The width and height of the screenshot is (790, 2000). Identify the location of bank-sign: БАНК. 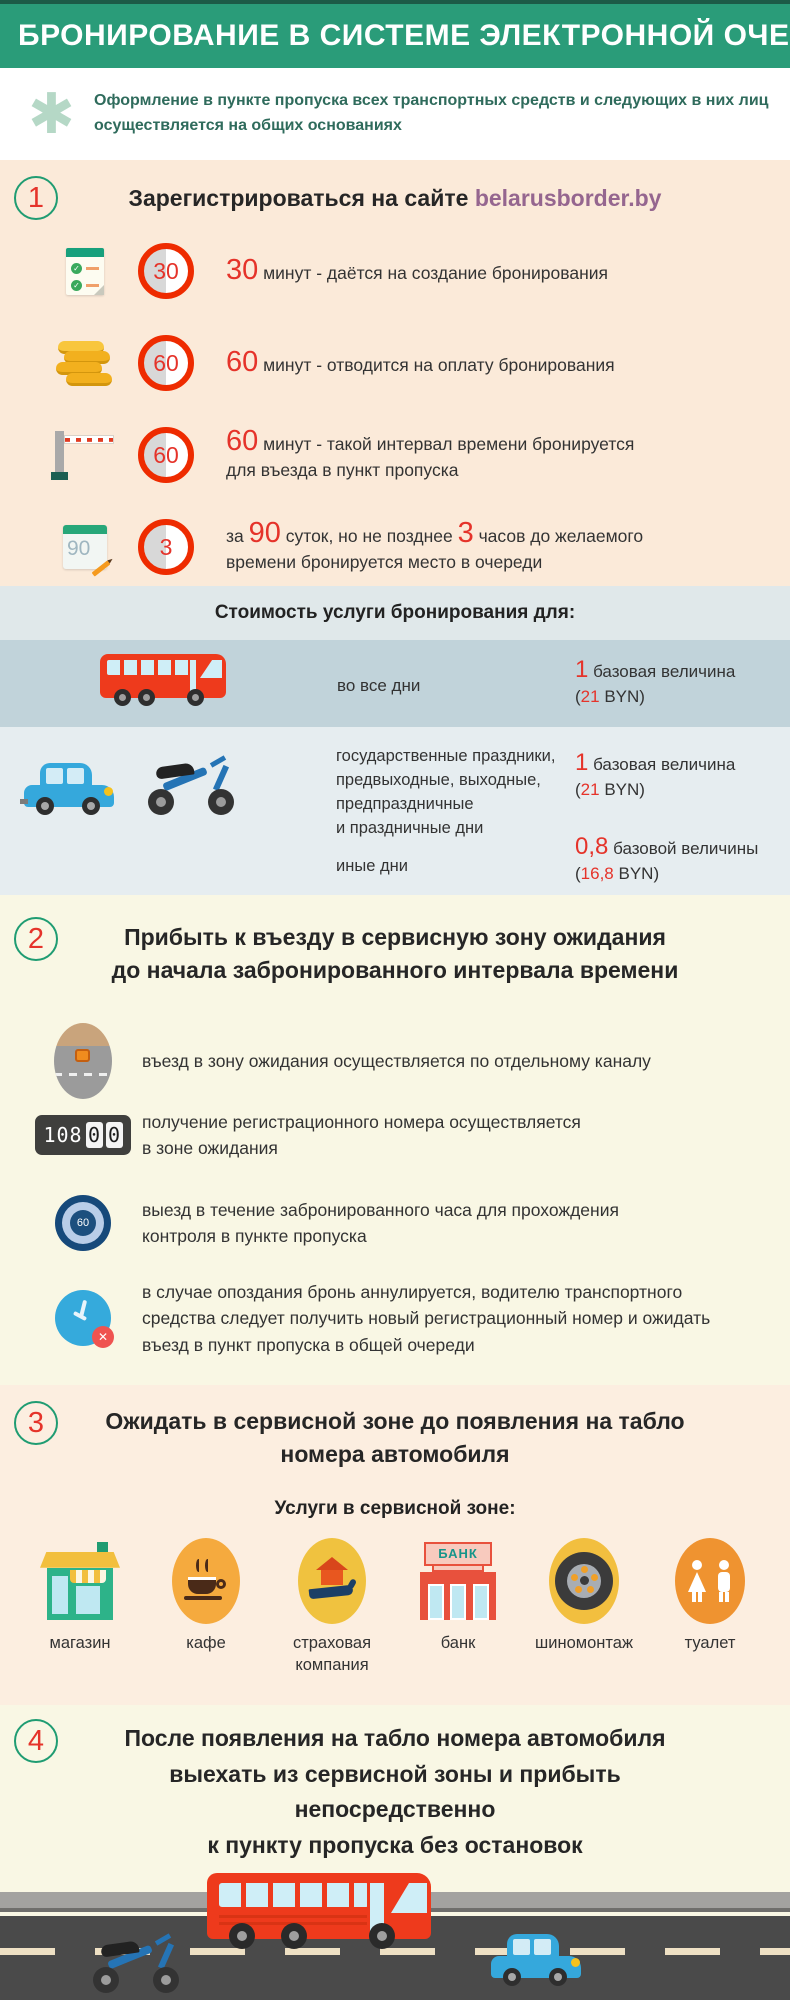
(458, 1553).